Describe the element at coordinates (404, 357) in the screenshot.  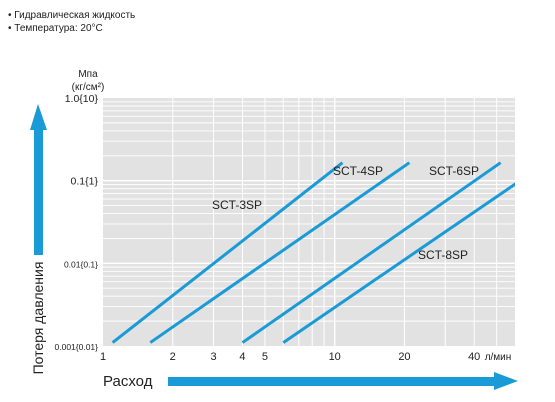
I see `x-tick-label: 20` at that location.